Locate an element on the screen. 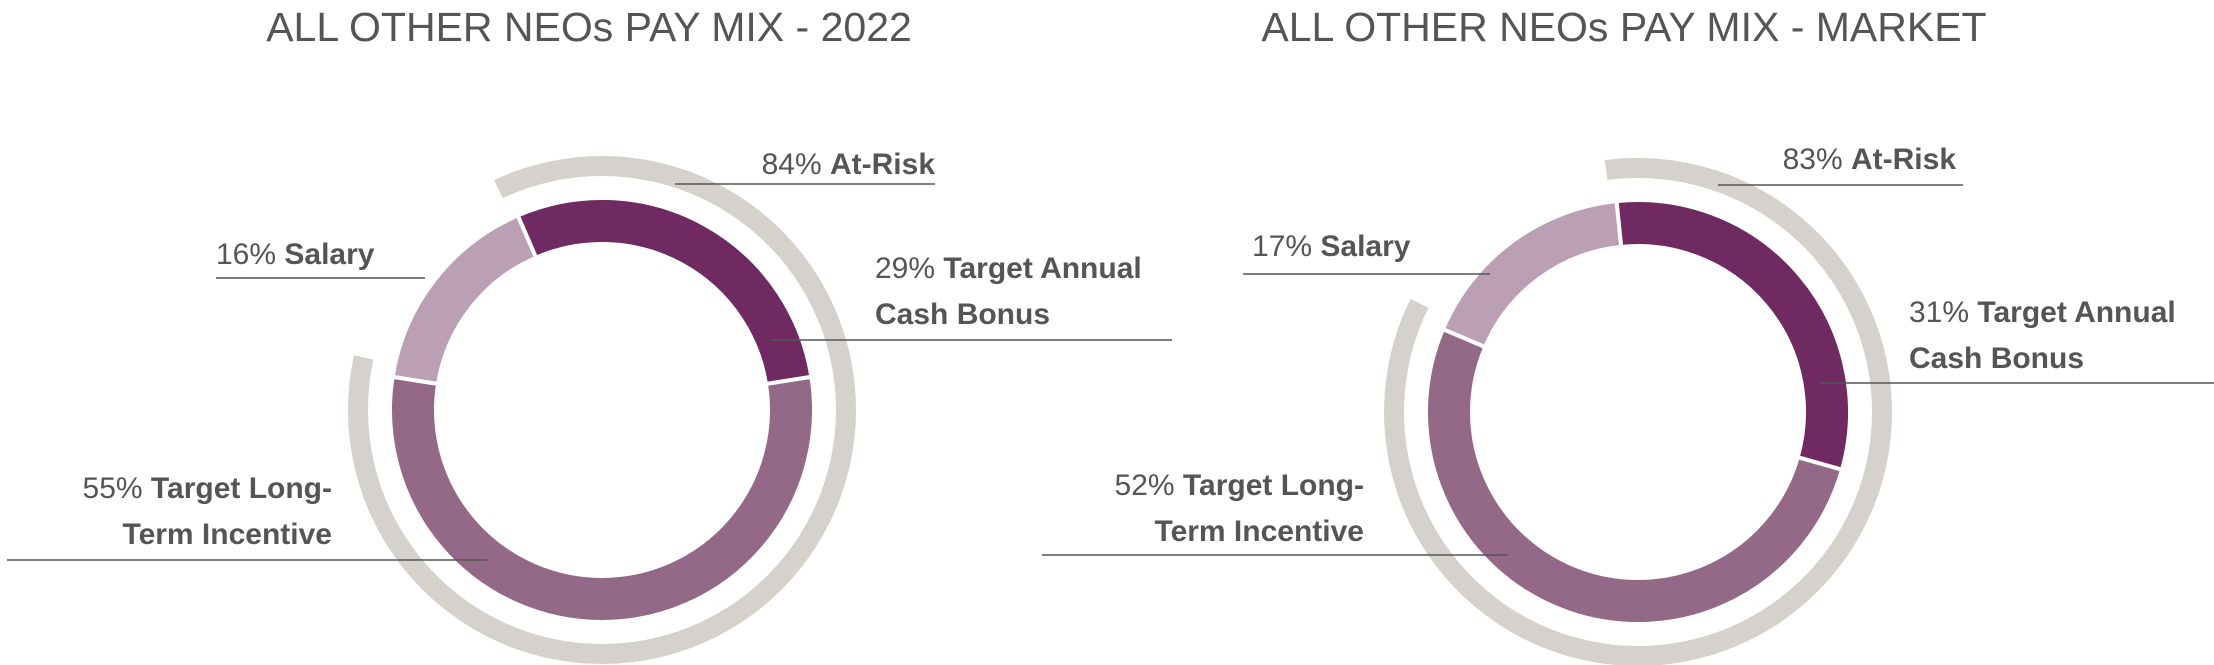 This screenshot has height=665, width=2214. segment-value-label: 17% is located at coordinates (1282, 246).